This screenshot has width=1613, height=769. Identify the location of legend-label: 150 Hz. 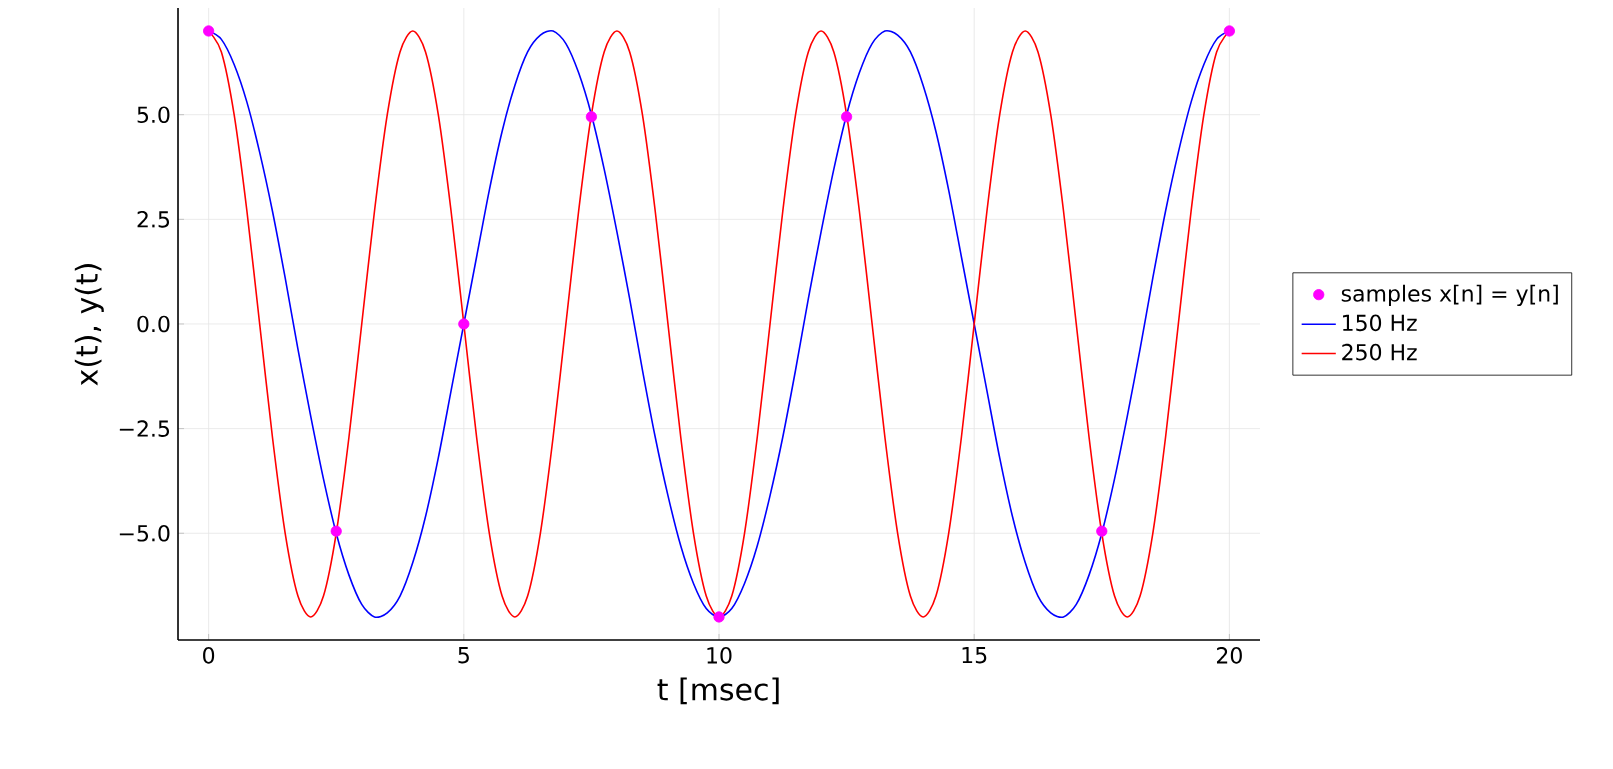
(1380, 323).